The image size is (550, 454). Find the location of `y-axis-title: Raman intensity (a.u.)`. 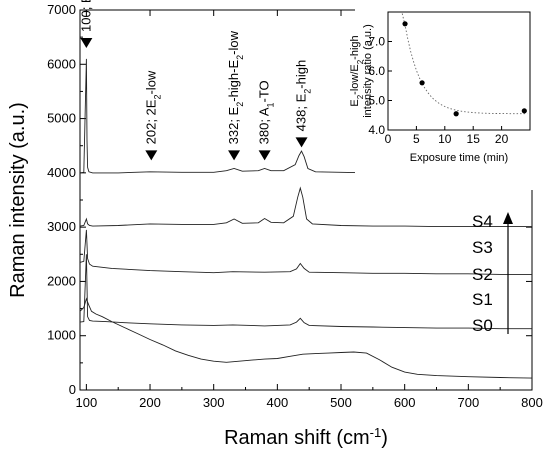

y-axis-title: Raman intensity (a.u.) is located at coordinates (18, 200).